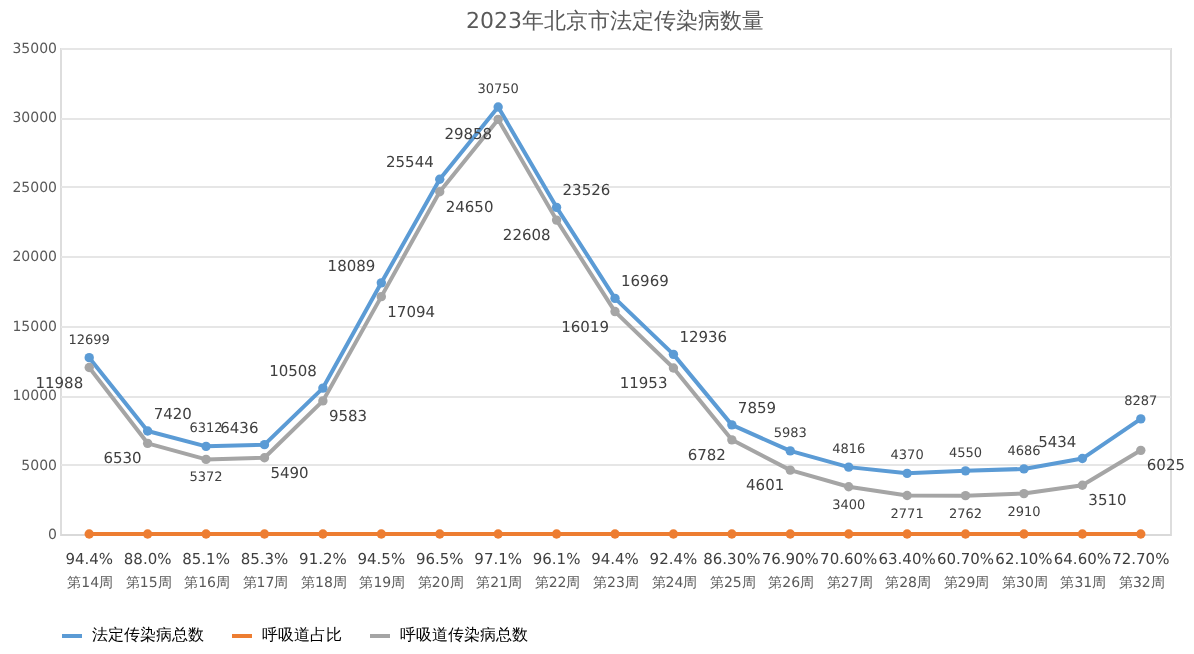 This screenshot has width=1194, height=654. Describe the element at coordinates (464, 635) in the screenshot. I see `legend-label: 呼吸道传染病总数` at that location.